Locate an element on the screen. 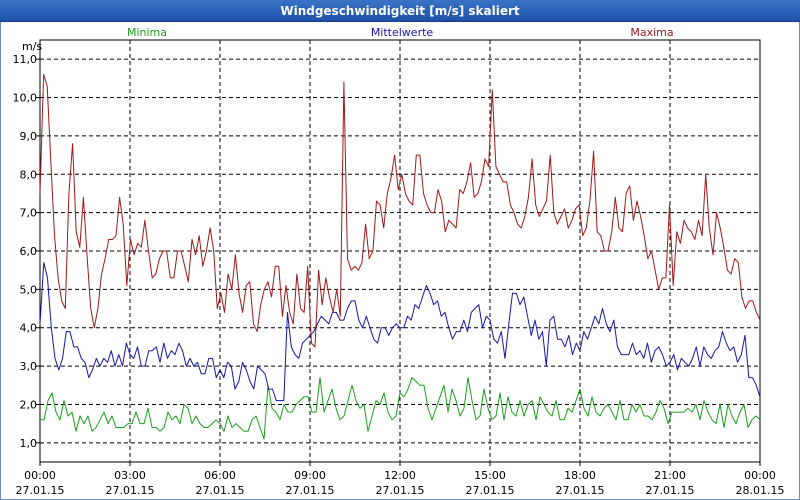 The height and width of the screenshot is (500, 800). x-tick-time: 03:00 is located at coordinates (130, 475).